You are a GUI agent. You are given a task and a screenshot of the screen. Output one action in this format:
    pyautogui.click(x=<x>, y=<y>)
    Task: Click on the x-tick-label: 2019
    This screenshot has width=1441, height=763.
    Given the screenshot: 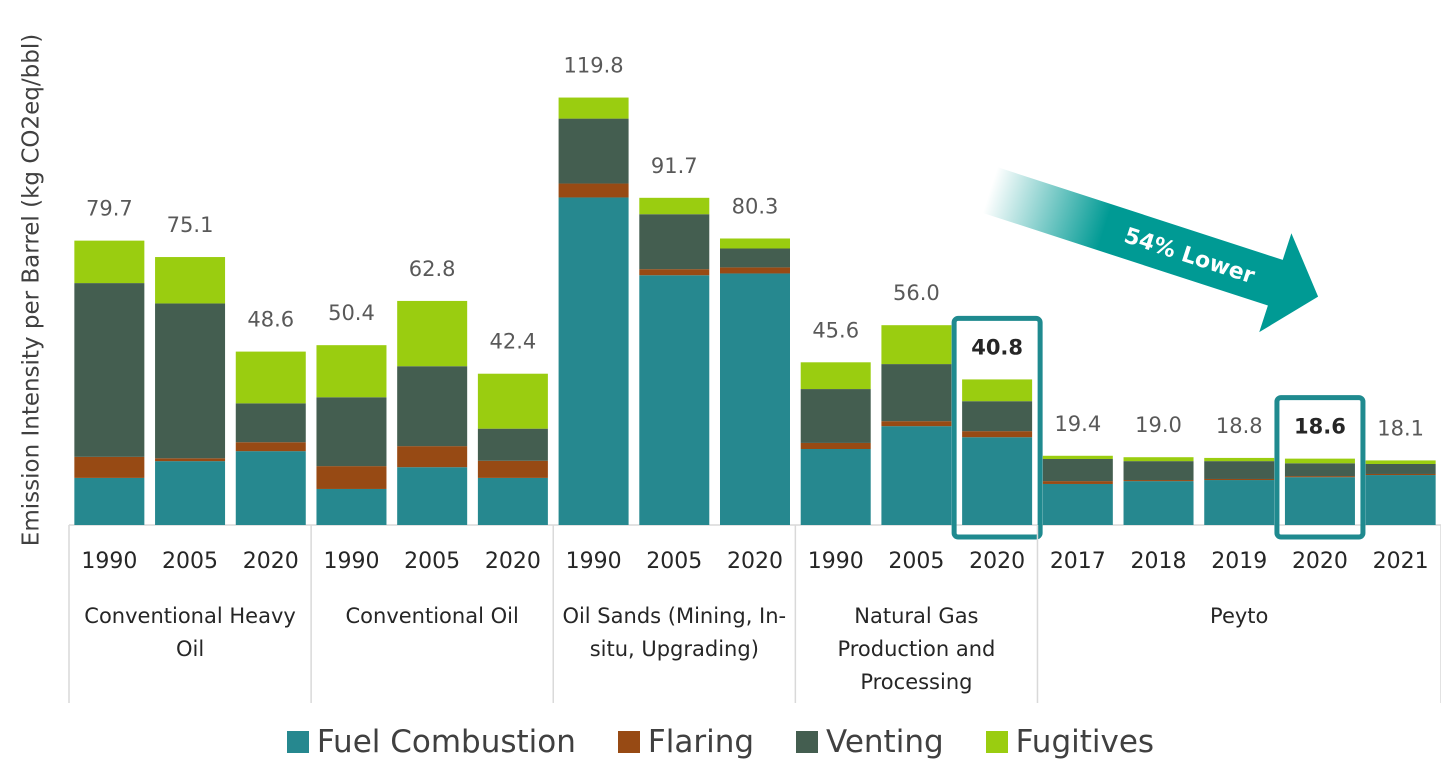 What is the action you would take?
    pyautogui.click(x=1239, y=561)
    